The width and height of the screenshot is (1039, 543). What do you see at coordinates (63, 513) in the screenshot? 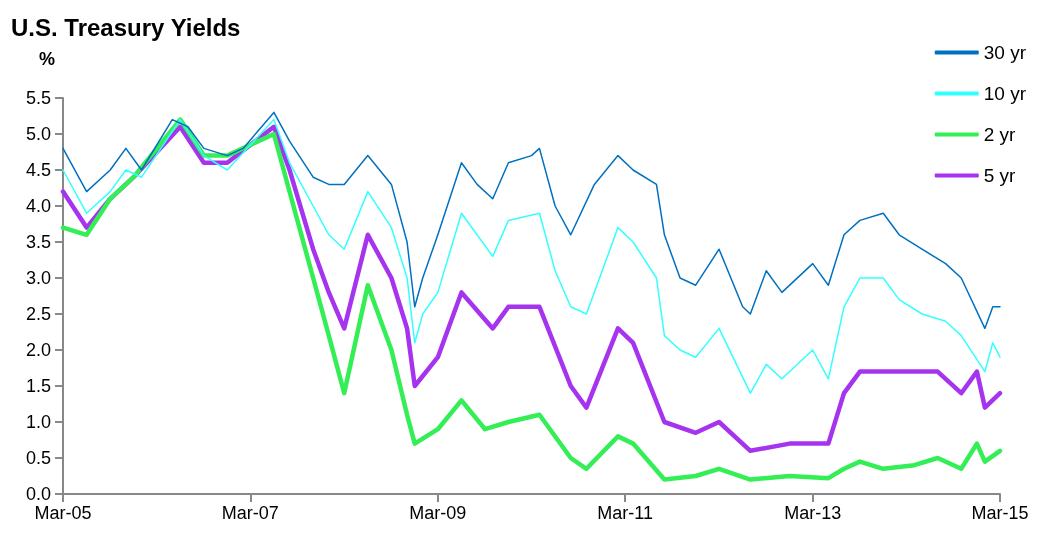
I see `x-tick-label: Mar-05` at bounding box center [63, 513].